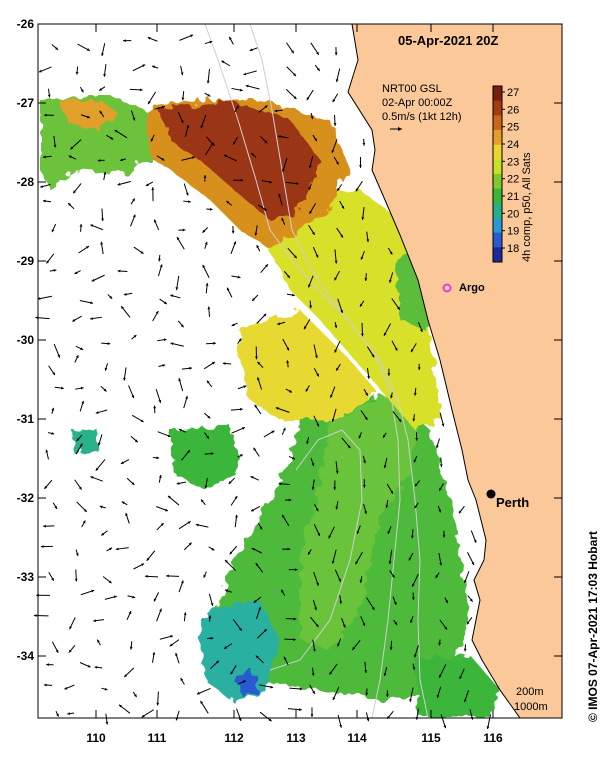  What do you see at coordinates (530, 692) in the screenshot?
I see `depth-legend-200m: 200m` at bounding box center [530, 692].